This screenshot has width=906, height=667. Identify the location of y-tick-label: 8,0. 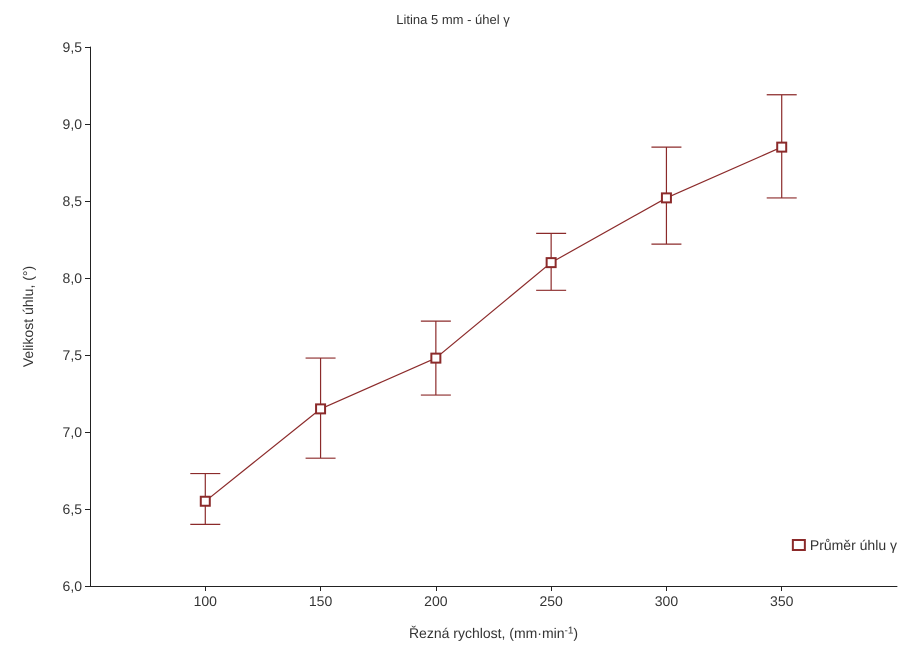
(72, 278).